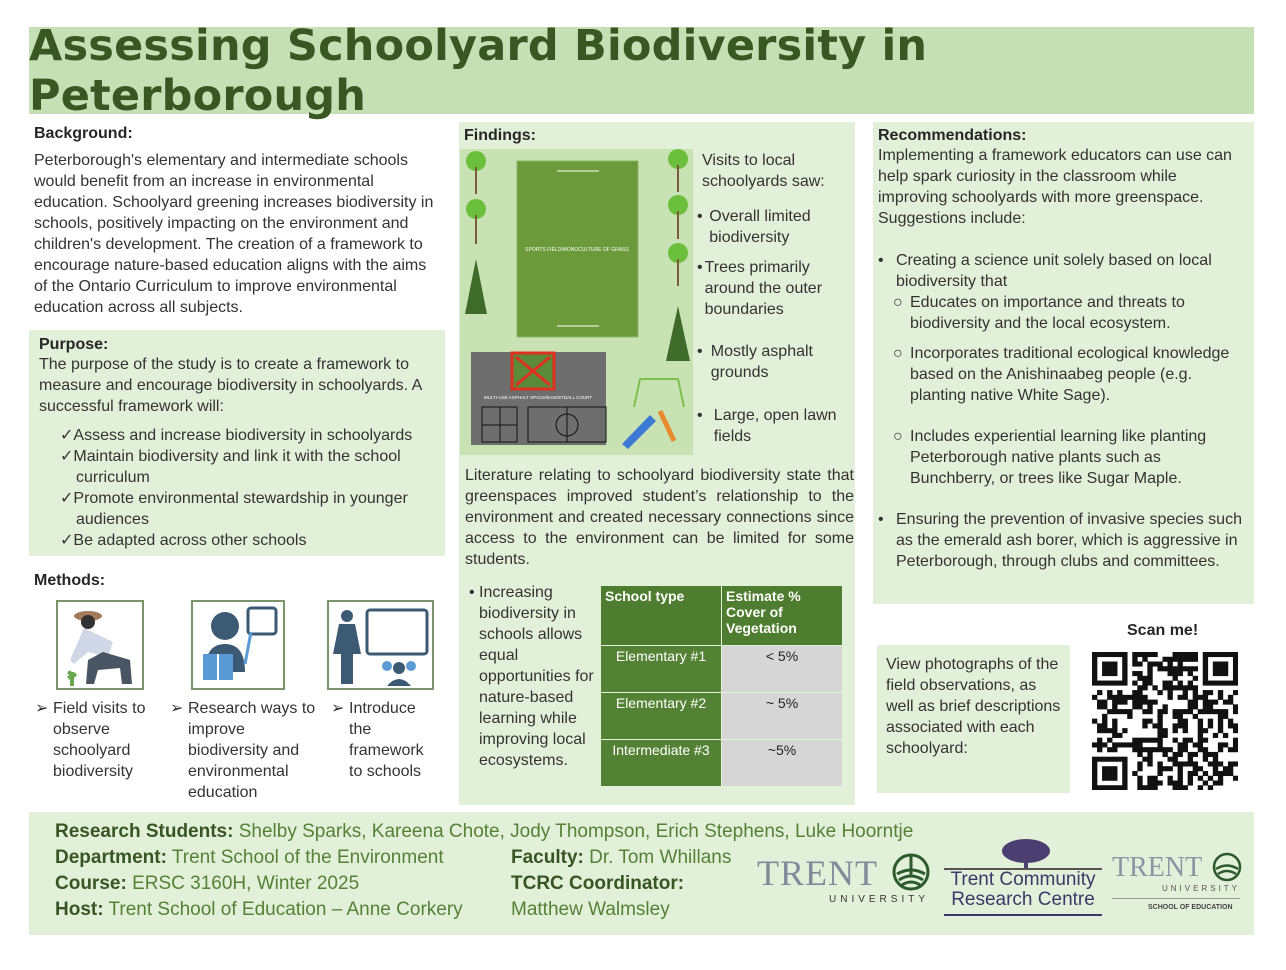 This screenshot has width=1286, height=970. I want to click on purpose-item: Be adapted across other schools, so click(237, 540).